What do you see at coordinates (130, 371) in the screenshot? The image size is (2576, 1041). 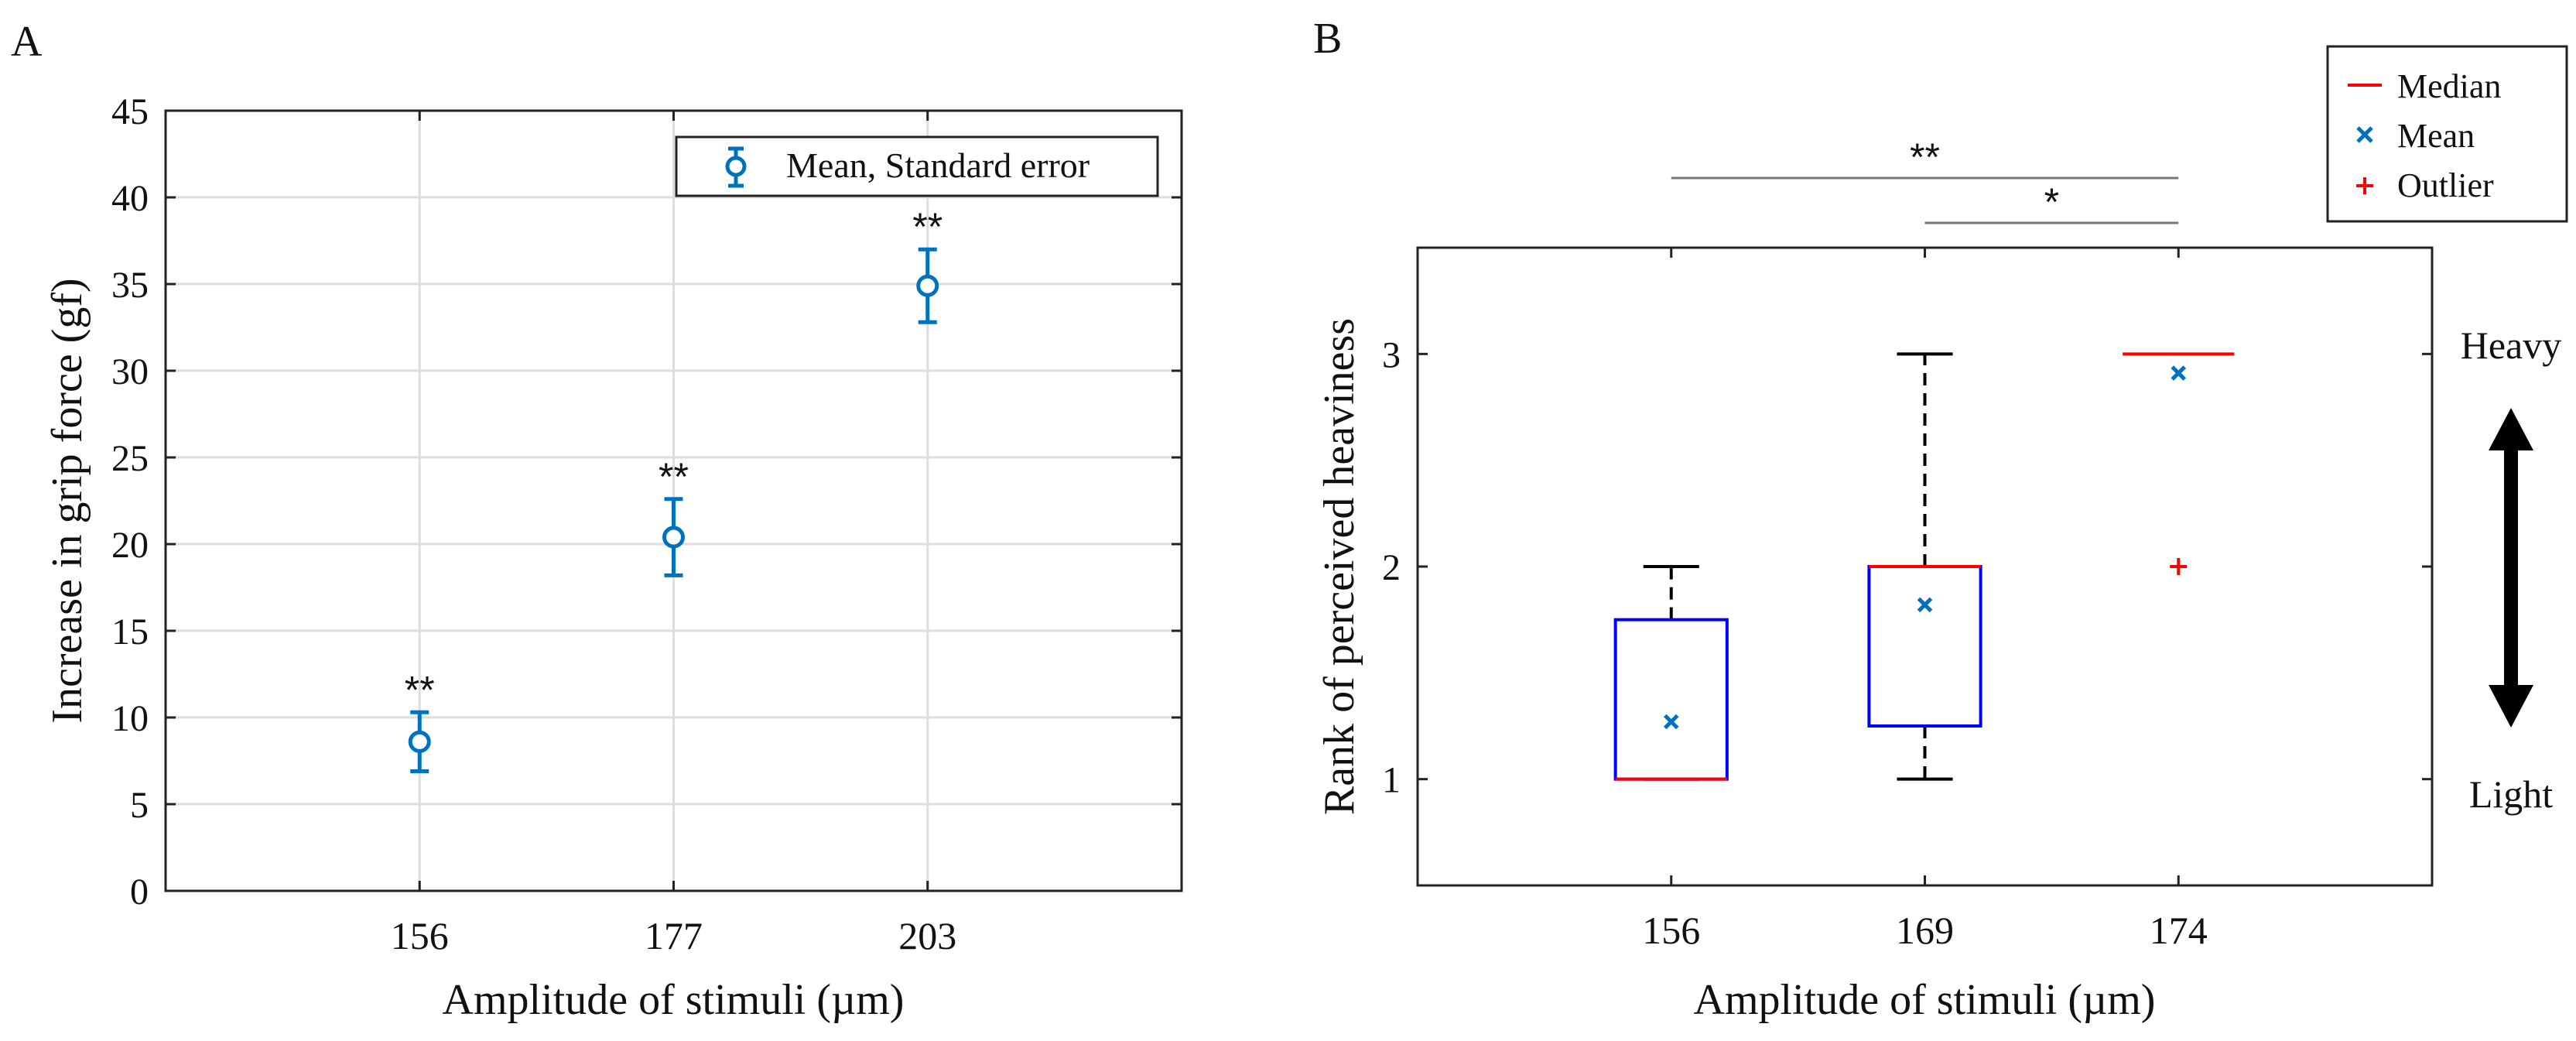 I see `y-tick-label: 30` at bounding box center [130, 371].